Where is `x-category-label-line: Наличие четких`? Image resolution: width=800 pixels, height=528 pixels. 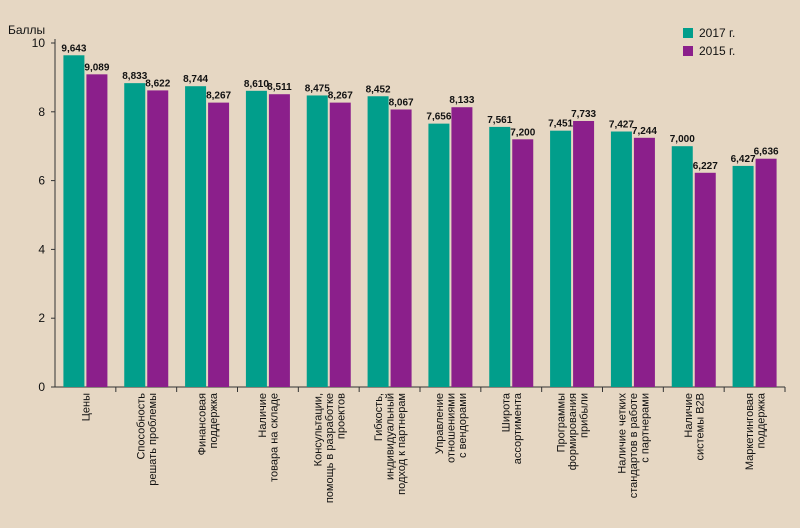 x-category-label-line: Наличие четких is located at coordinates (622, 433).